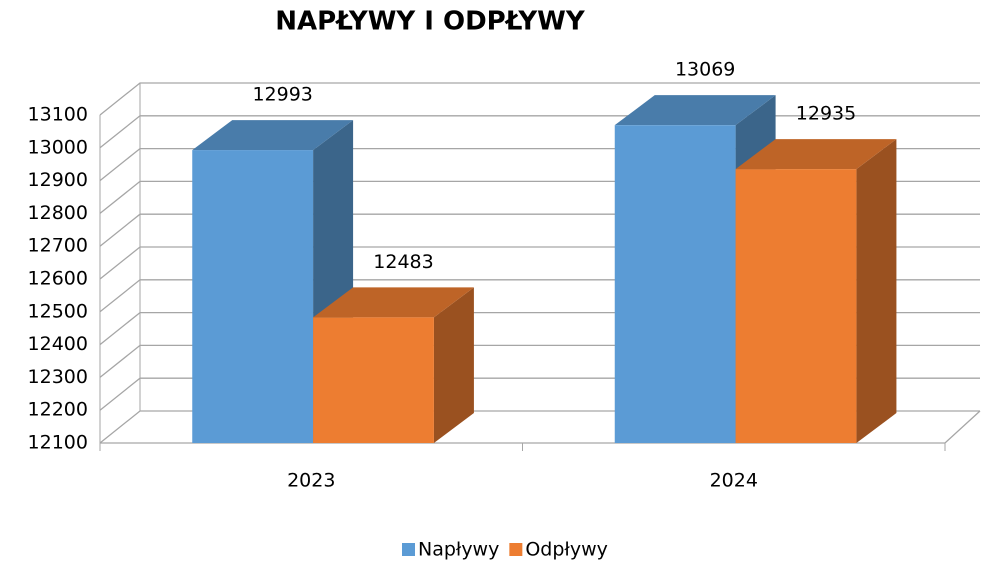  I want to click on y-tick-label: 12700, so click(58, 246).